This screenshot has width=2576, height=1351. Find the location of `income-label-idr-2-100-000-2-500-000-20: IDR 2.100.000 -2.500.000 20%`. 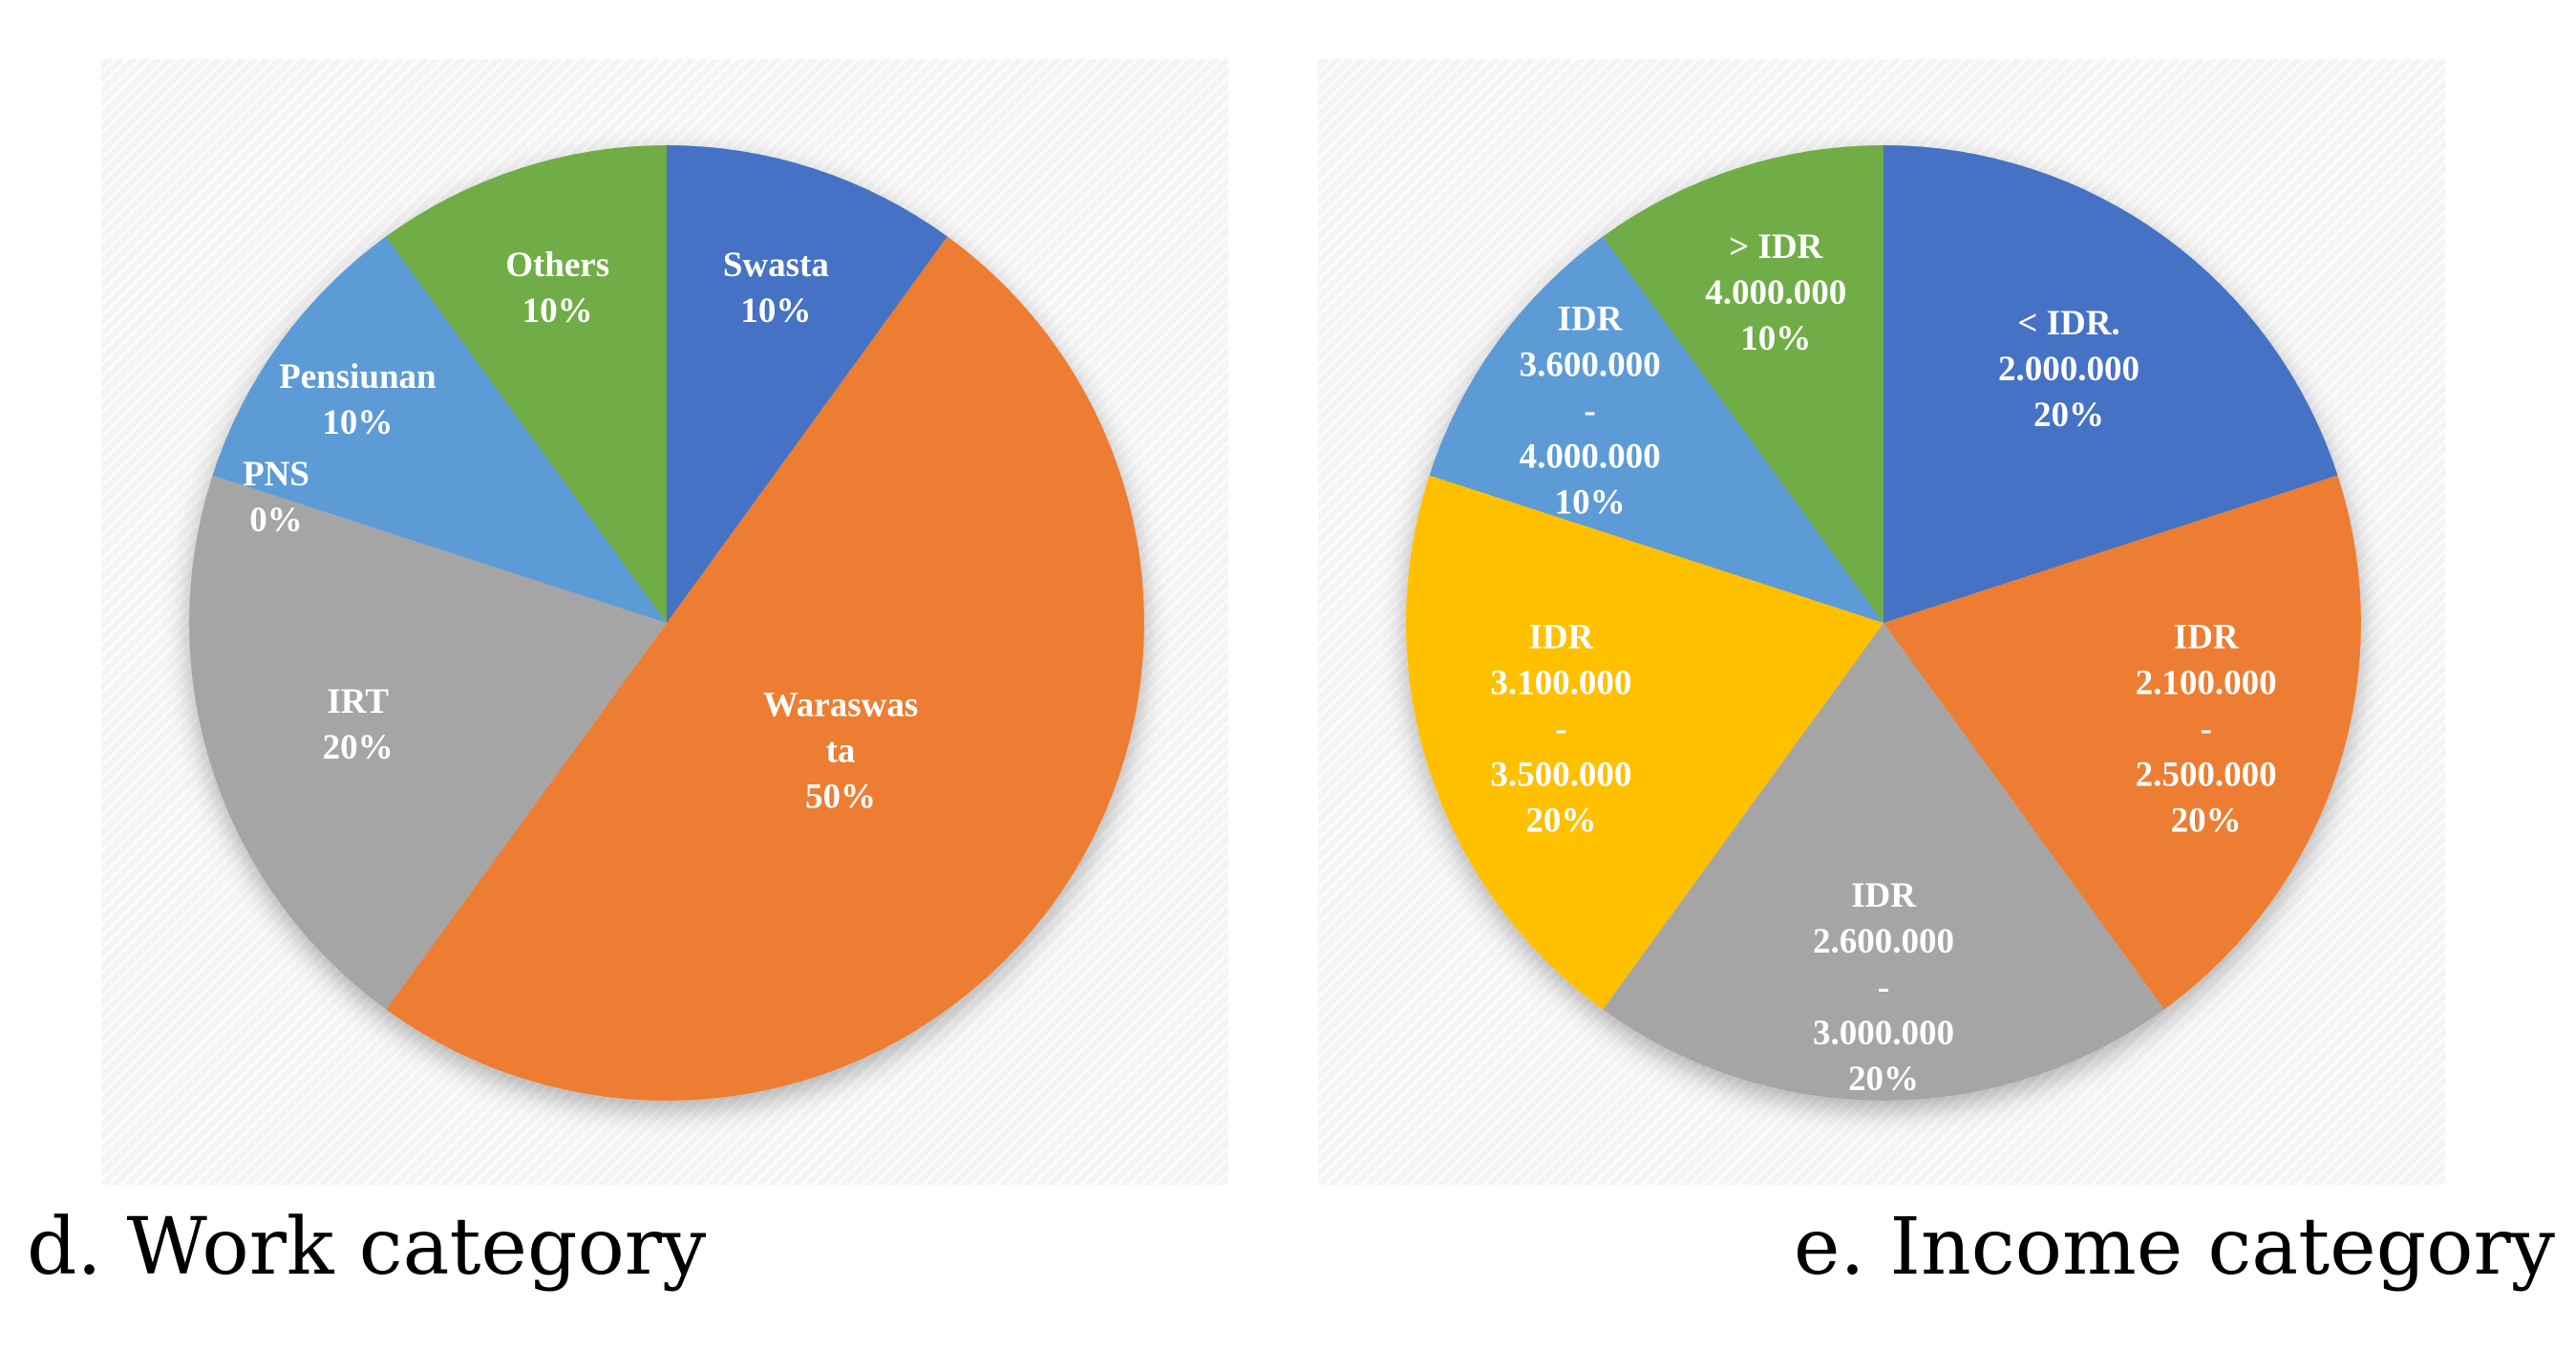

income-label-idr-2-100-000-2-500-000-20: IDR 2.100.000 -2.500.000 20% is located at coordinates (2206, 729).